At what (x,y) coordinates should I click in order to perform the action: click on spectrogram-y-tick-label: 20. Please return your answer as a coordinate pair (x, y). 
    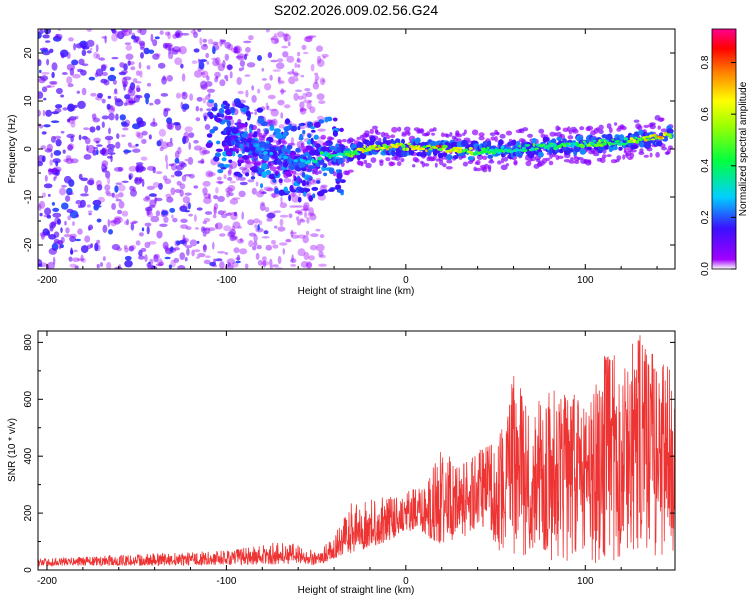
    Looking at the image, I should click on (28, 53).